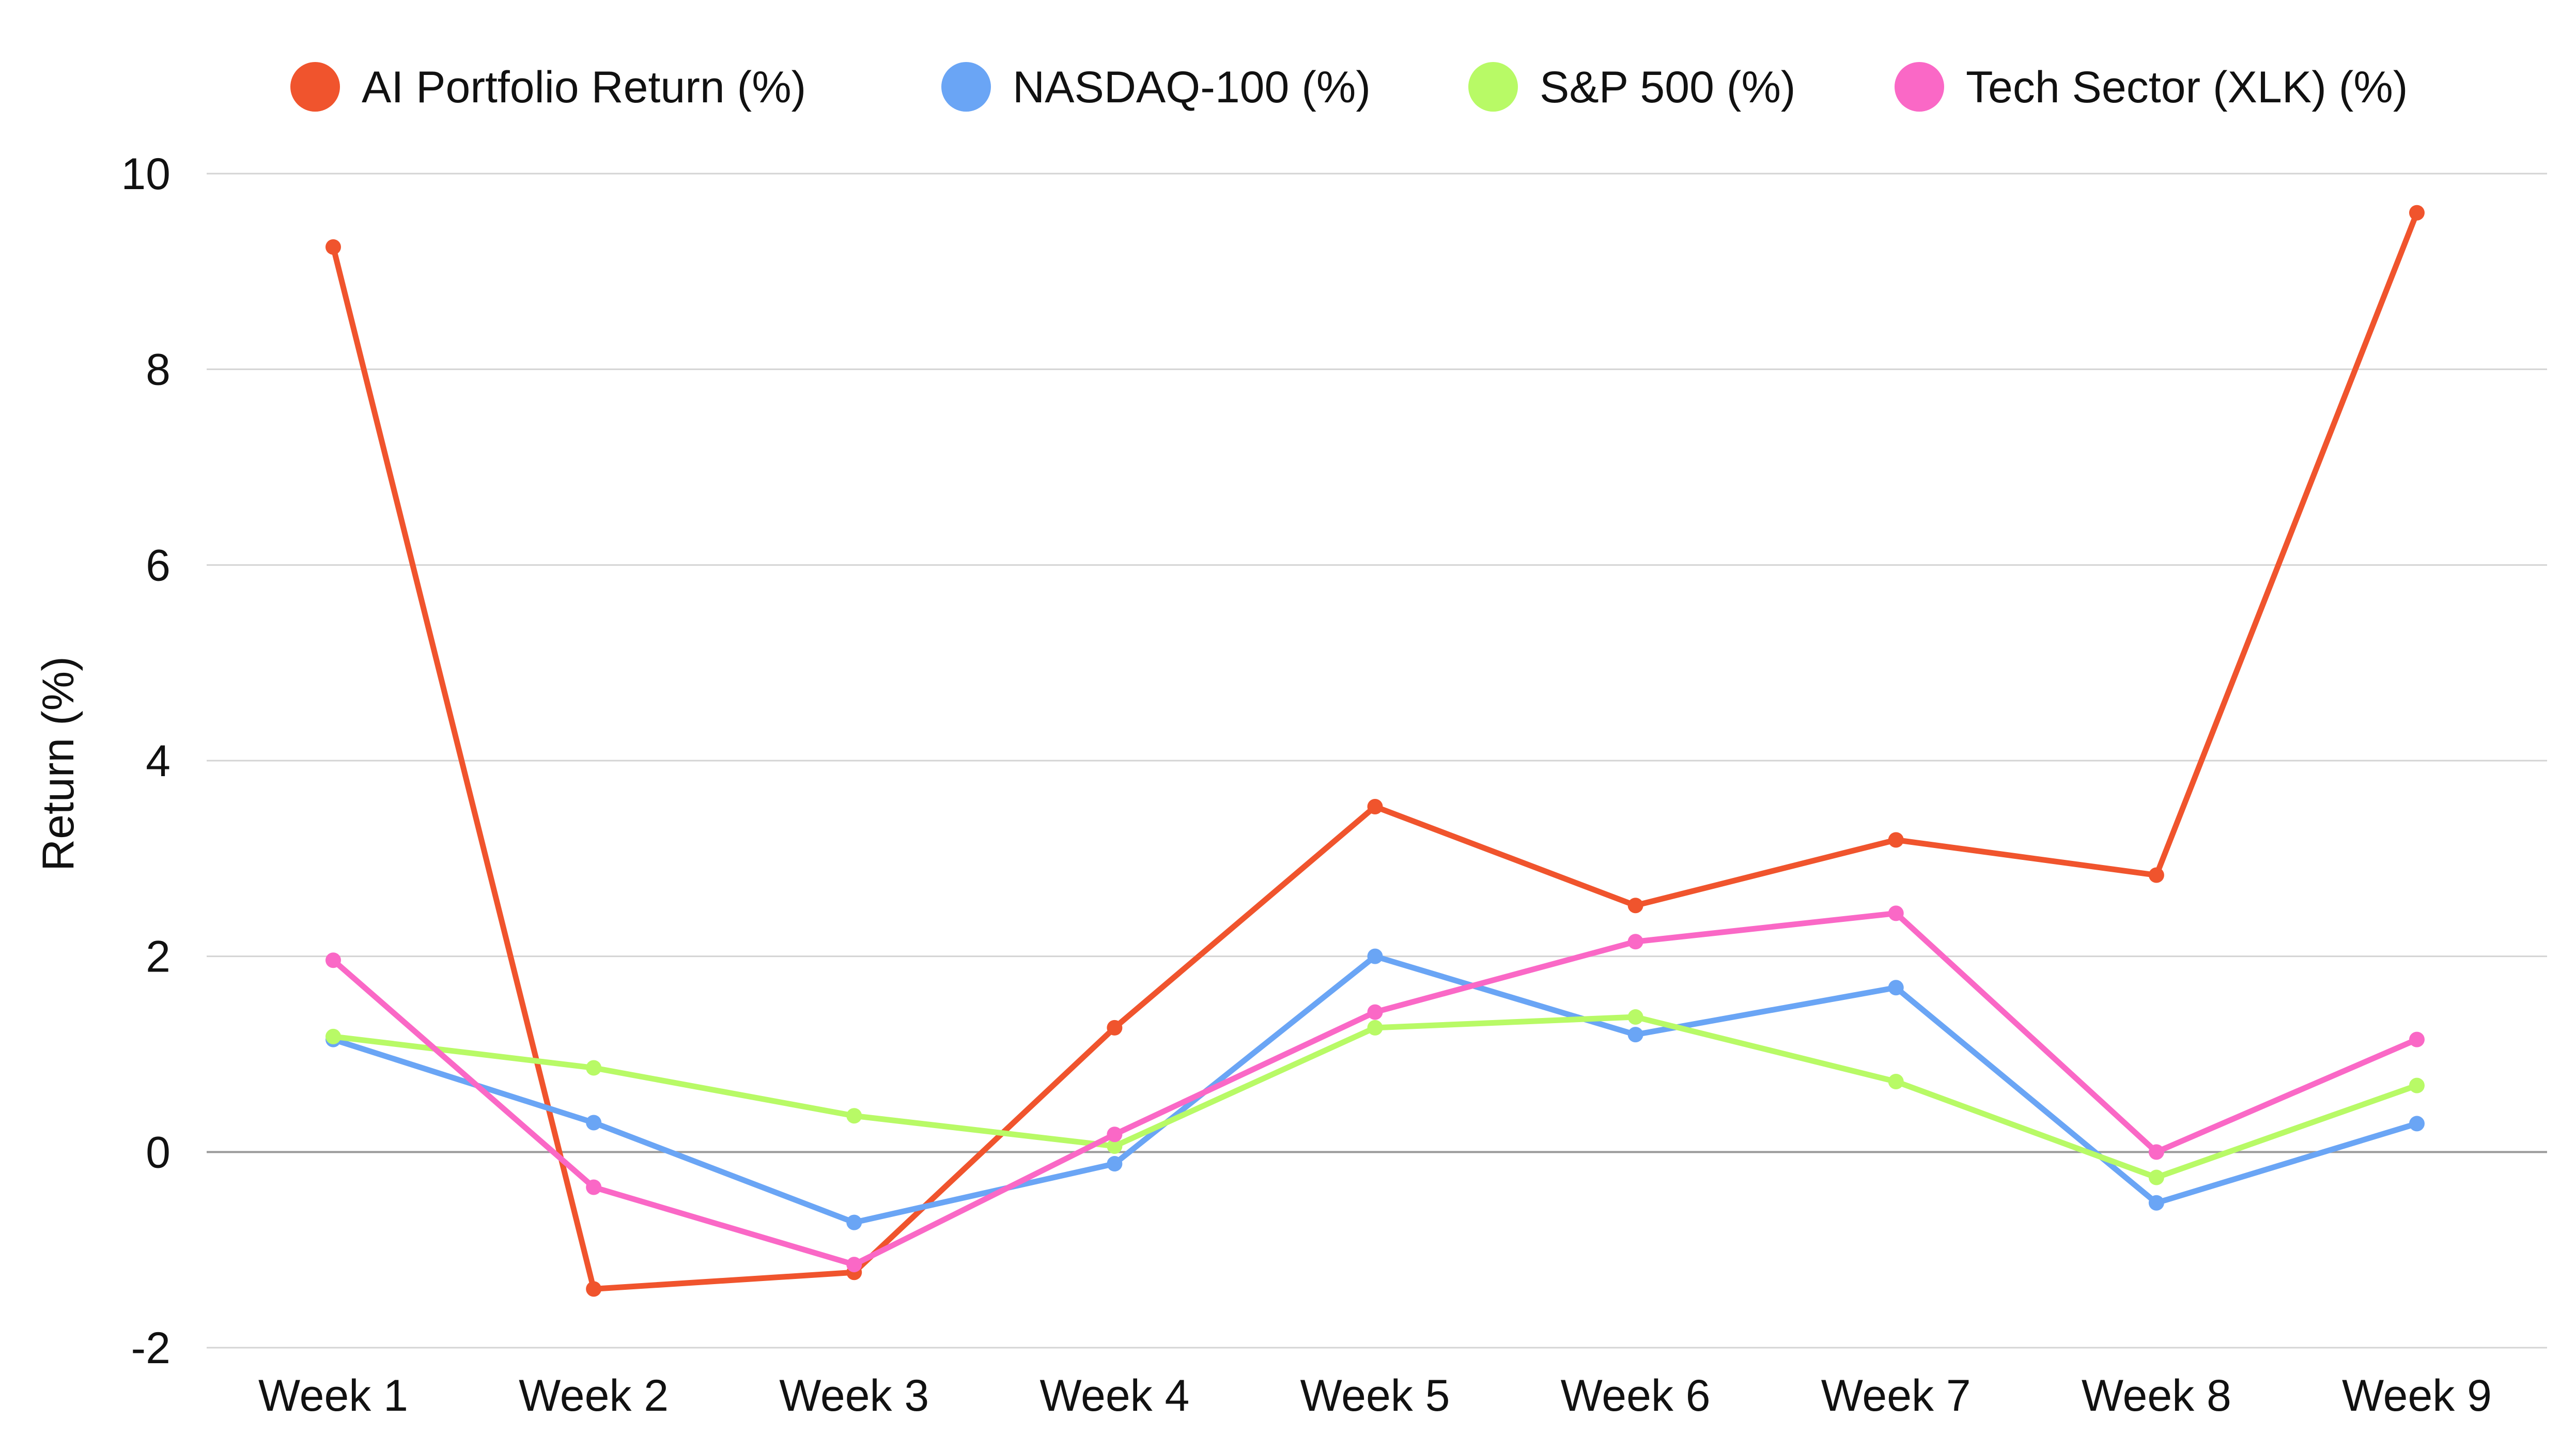  What do you see at coordinates (594, 1396) in the screenshot?
I see `x-tick-label: Week 2` at bounding box center [594, 1396].